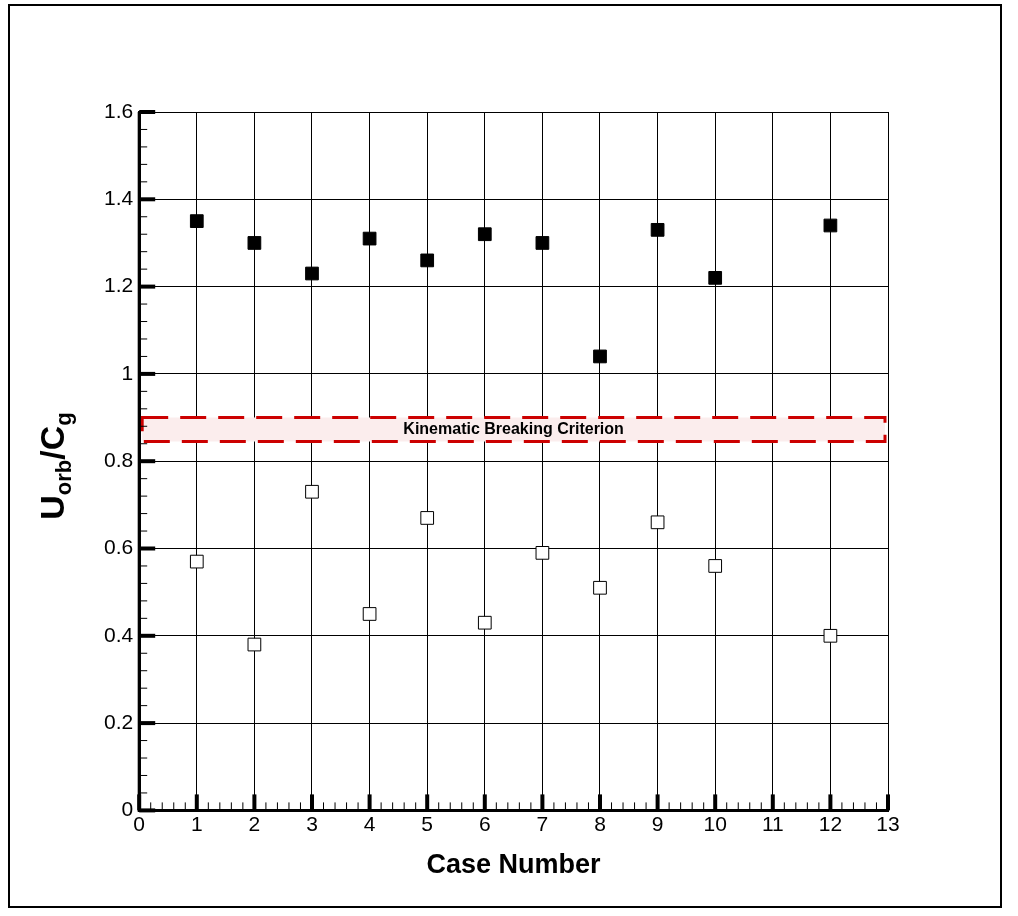 The image size is (1018, 916). Describe the element at coordinates (118, 285) in the screenshot. I see `y-tick-label: 1.2` at that location.